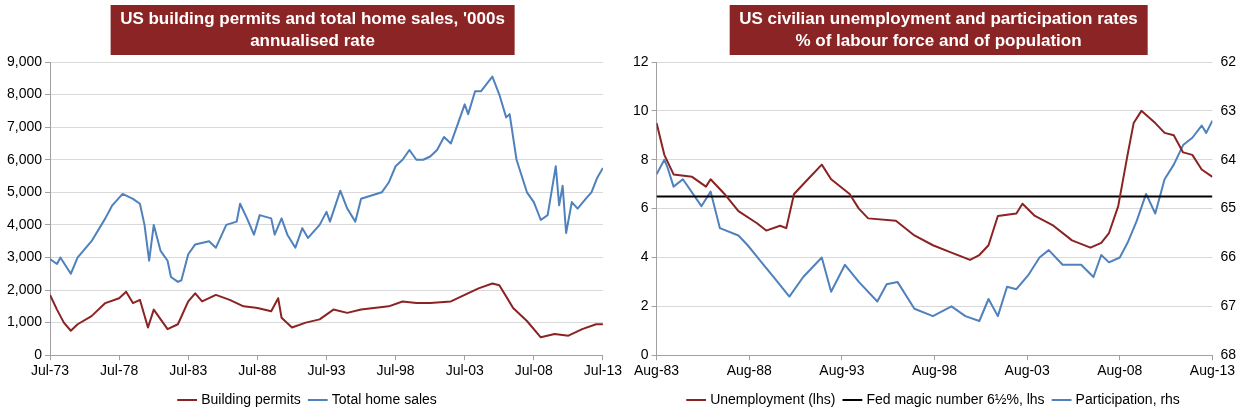 The height and width of the screenshot is (417, 1251). Describe the element at coordinates (24, 288) in the screenshot. I see `y-tick-label: 2,000` at that location.